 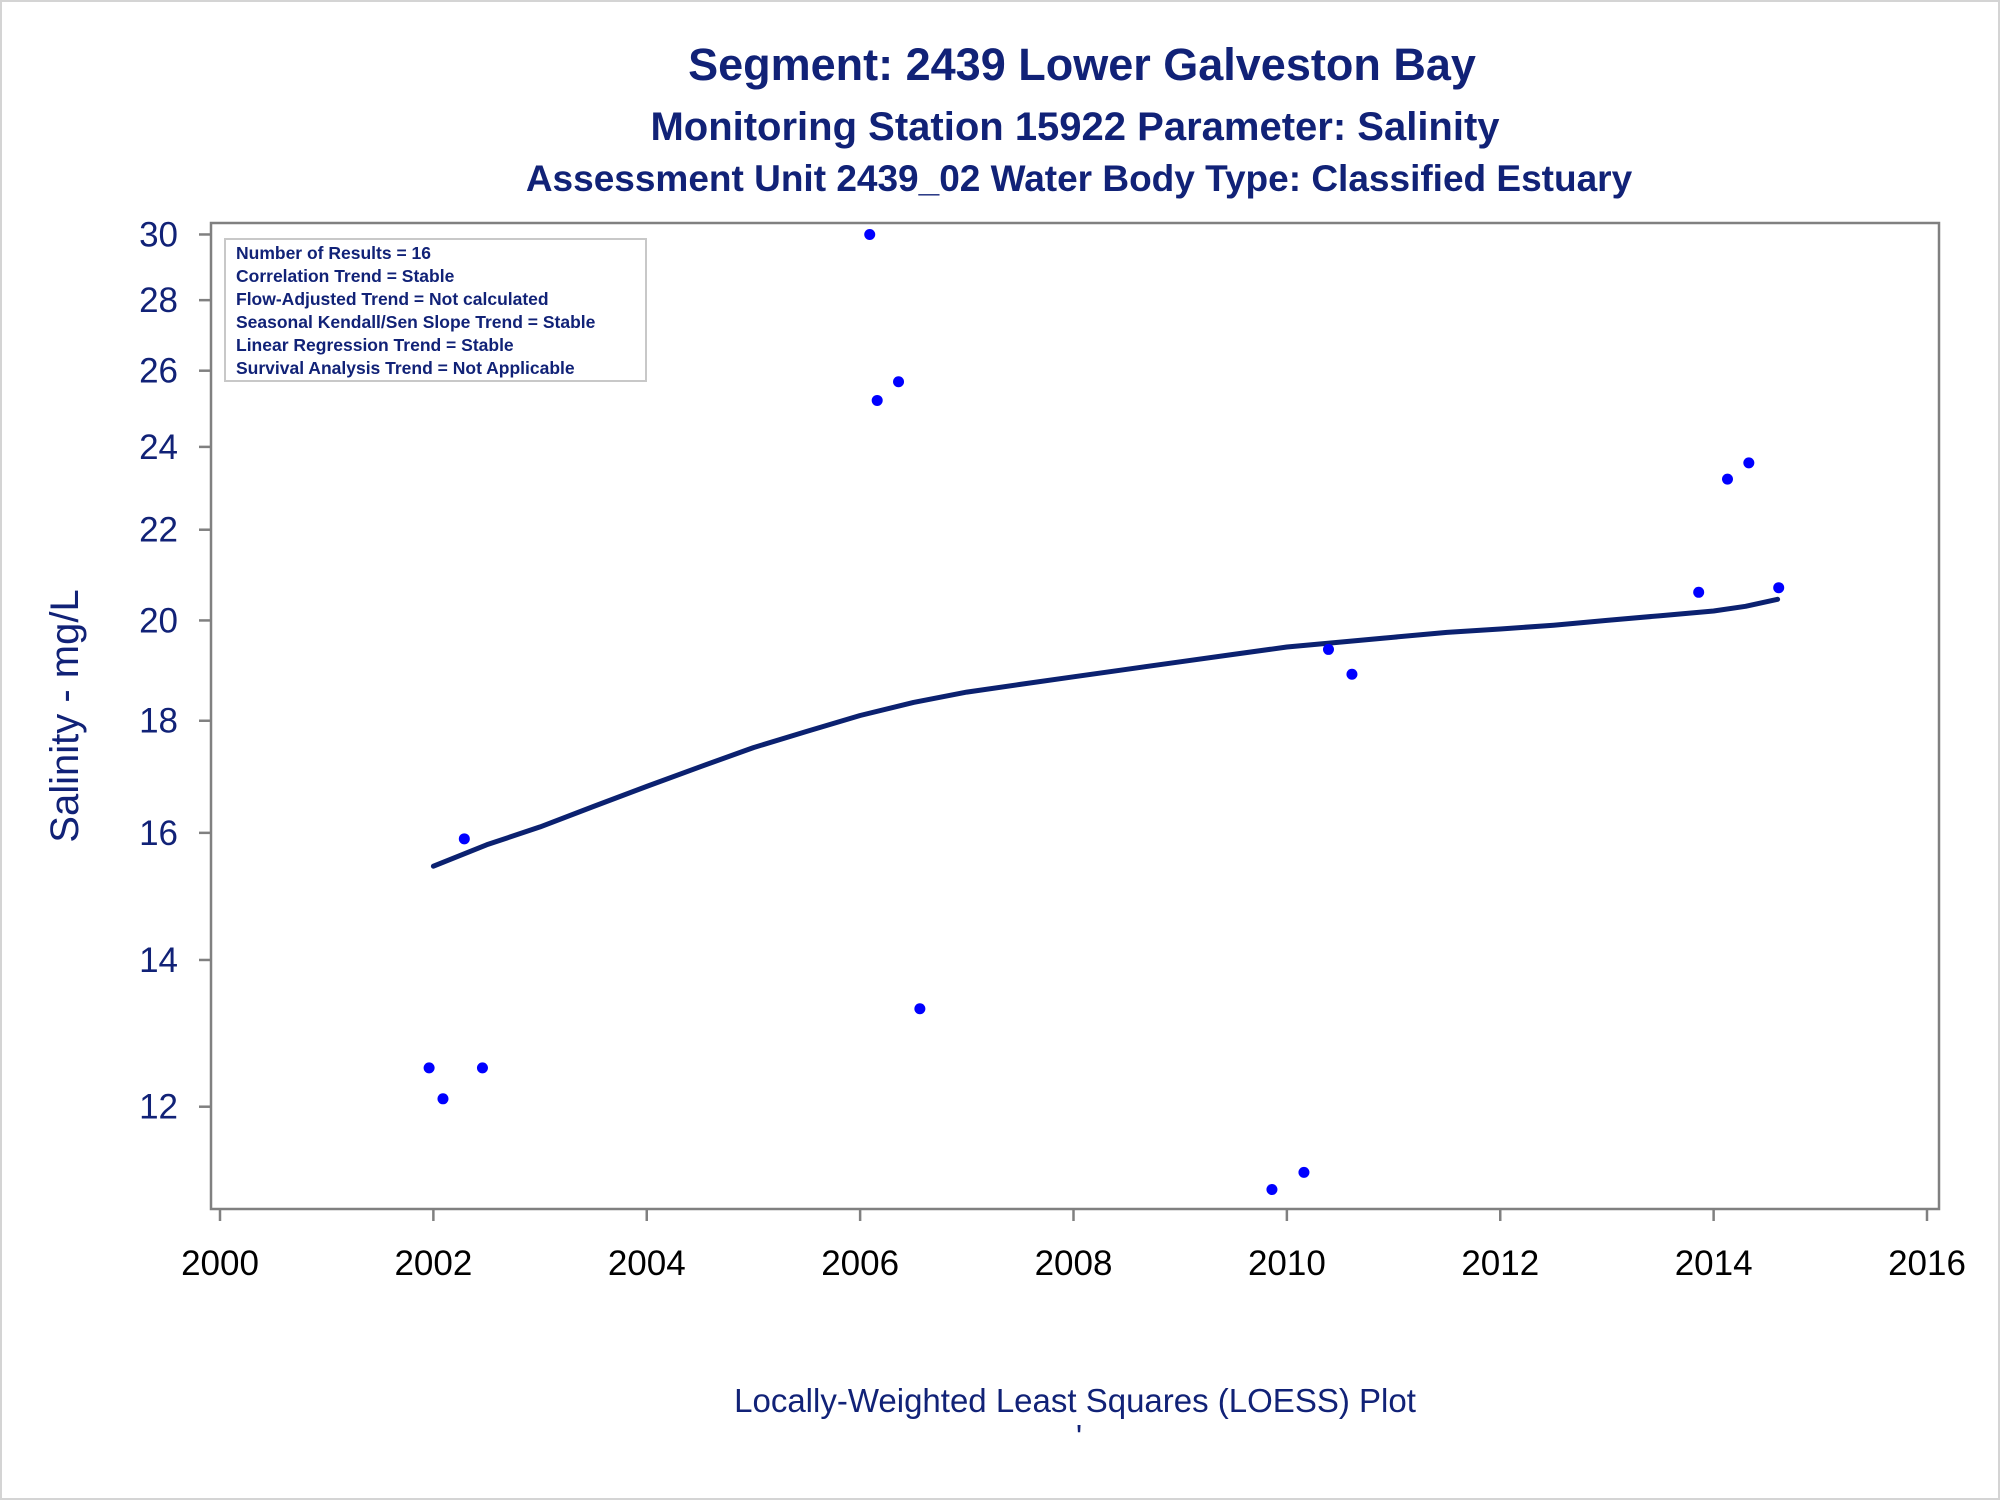 I want to click on x-tick-label: 2010, so click(x=1287, y=1263).